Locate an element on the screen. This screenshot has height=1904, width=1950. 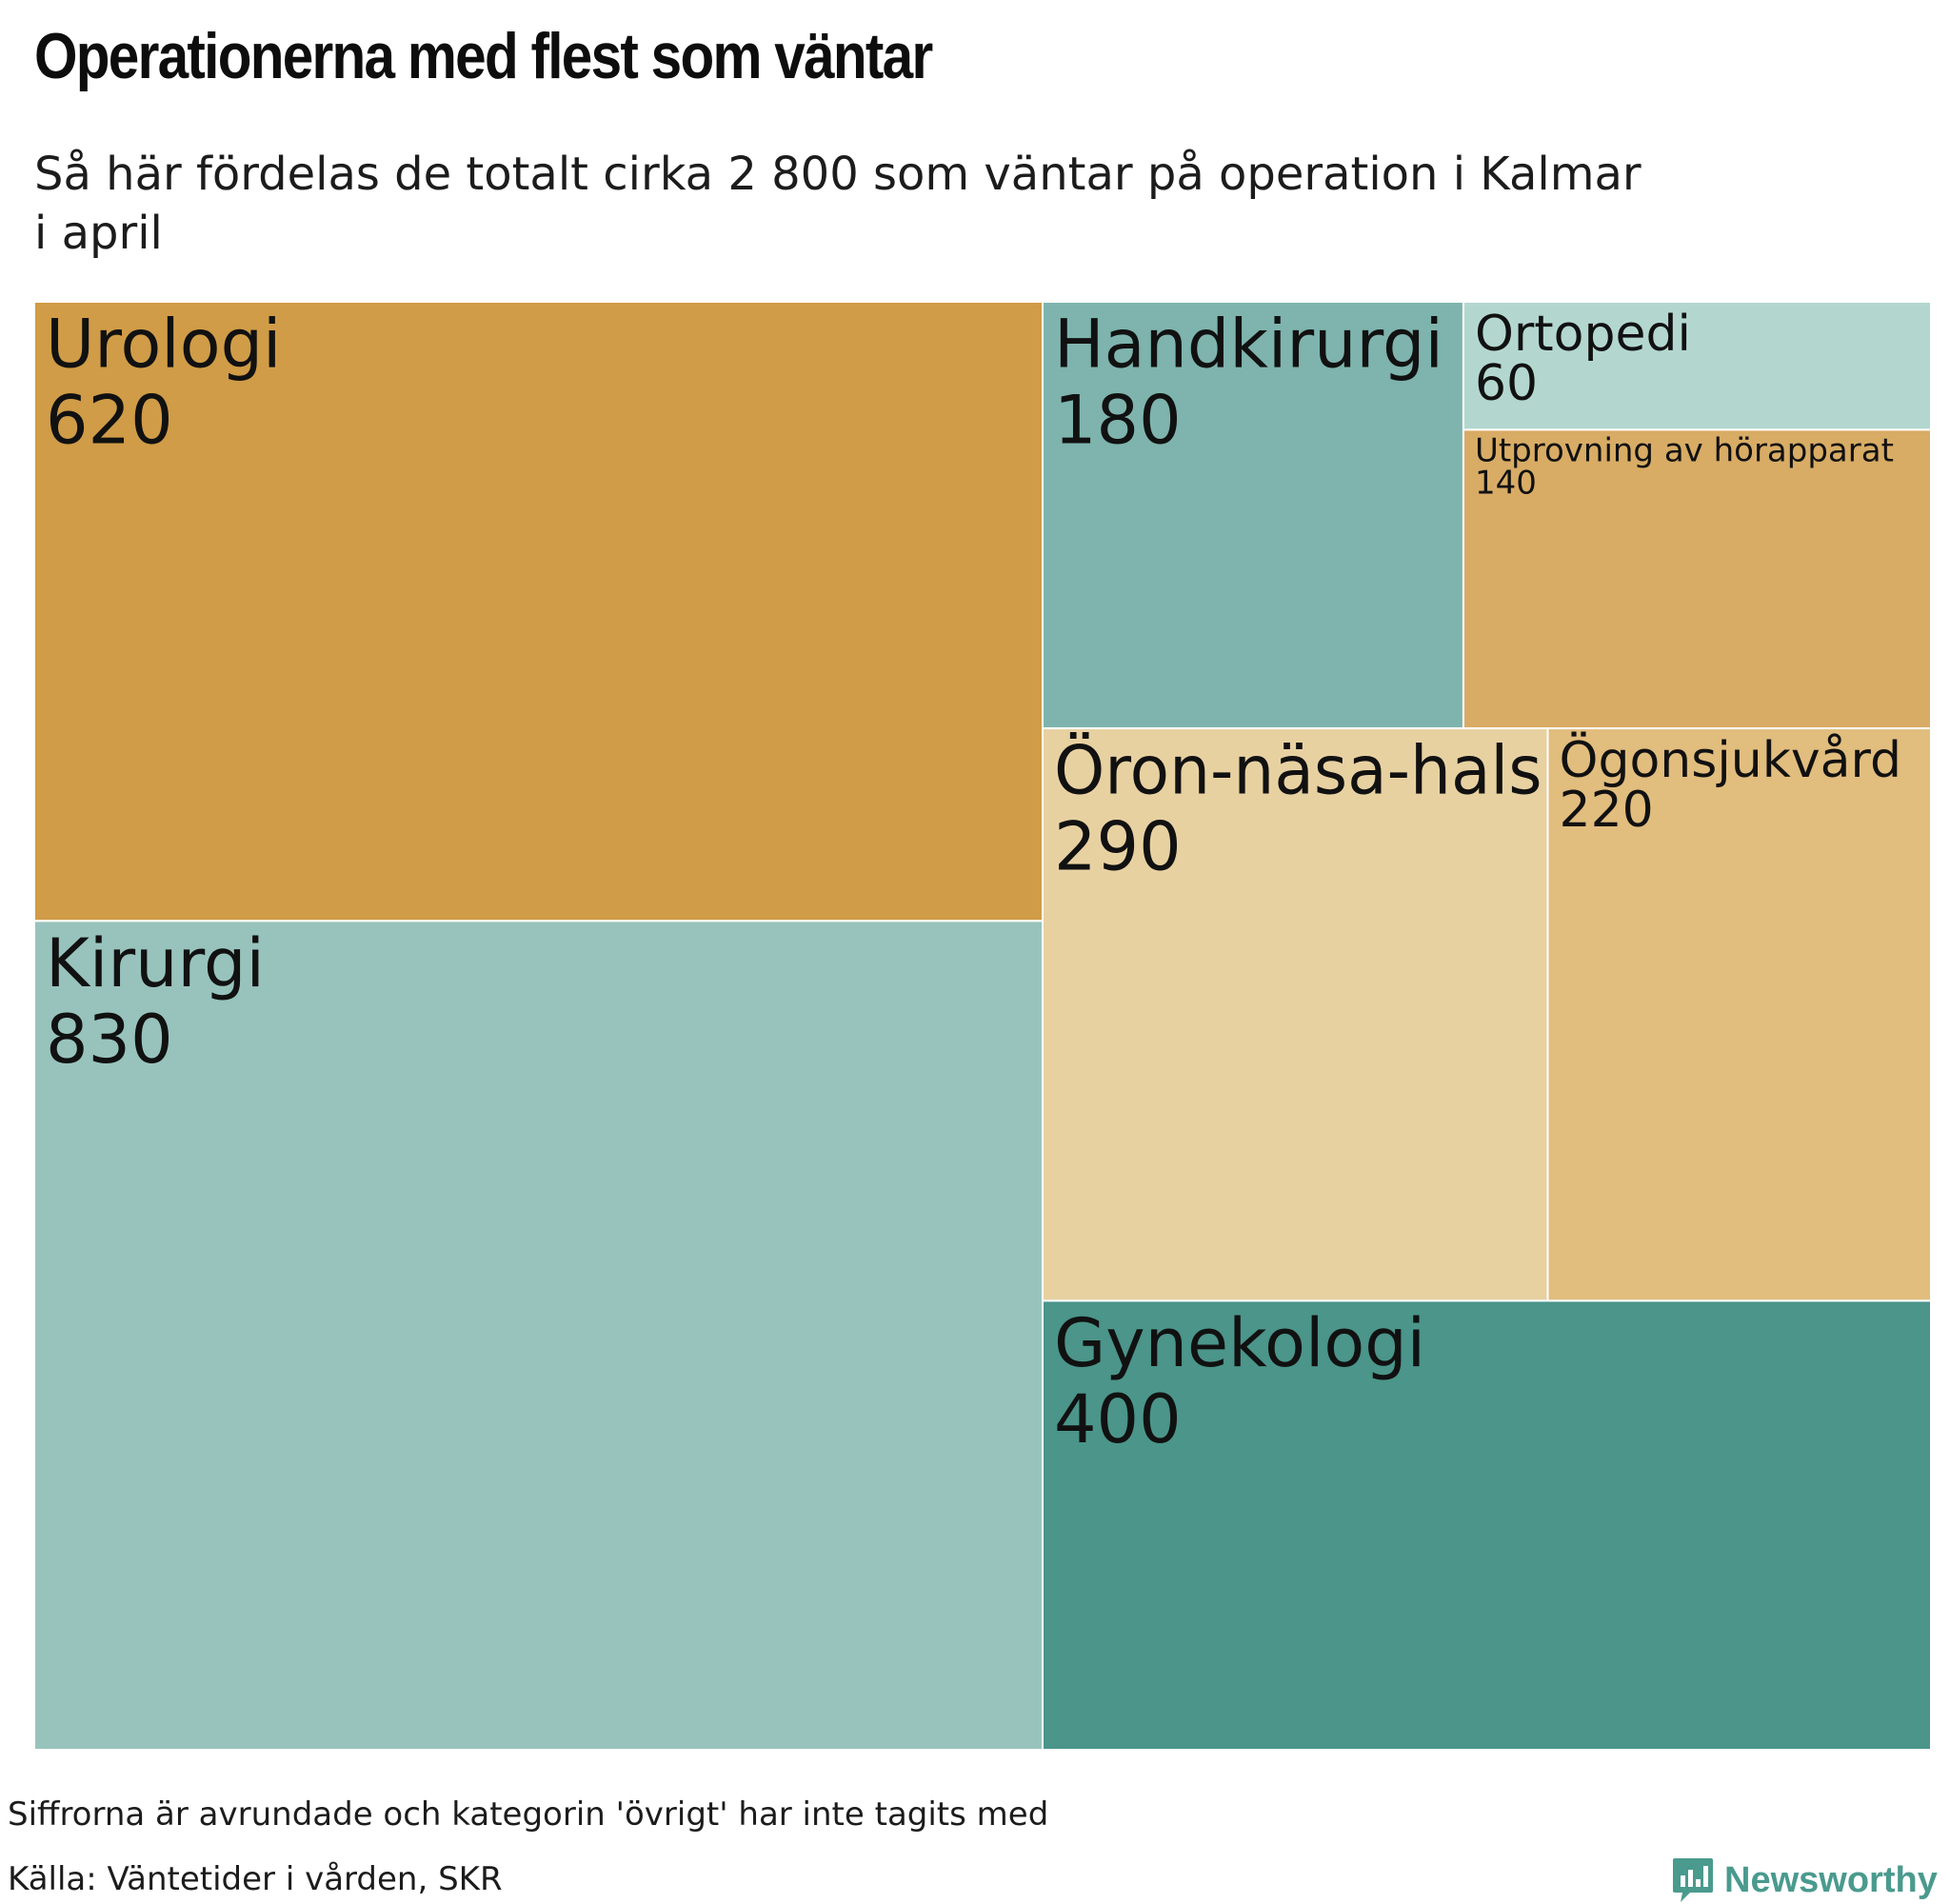
treemap-value-ortopedi: 60 is located at coordinates (1506, 383).